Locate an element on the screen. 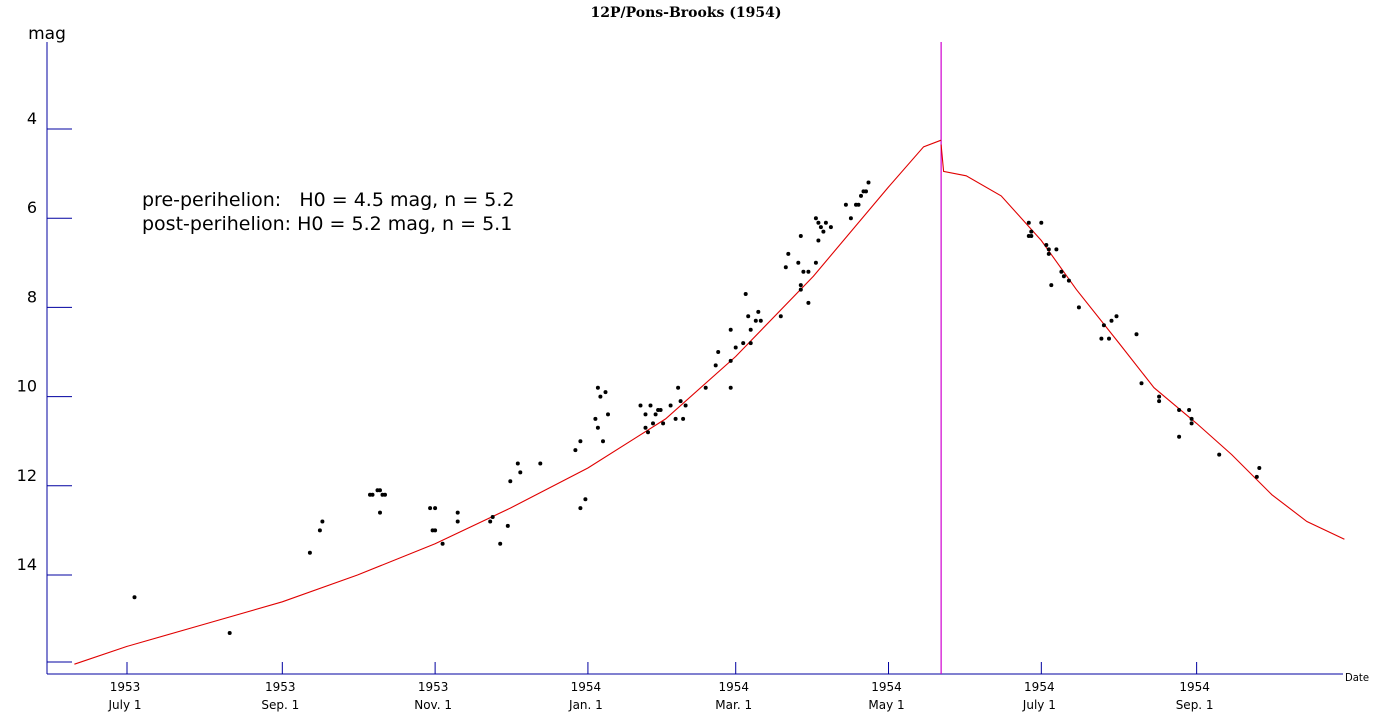 The height and width of the screenshot is (714, 1389). y-axis-label: mag is located at coordinates (47, 34).